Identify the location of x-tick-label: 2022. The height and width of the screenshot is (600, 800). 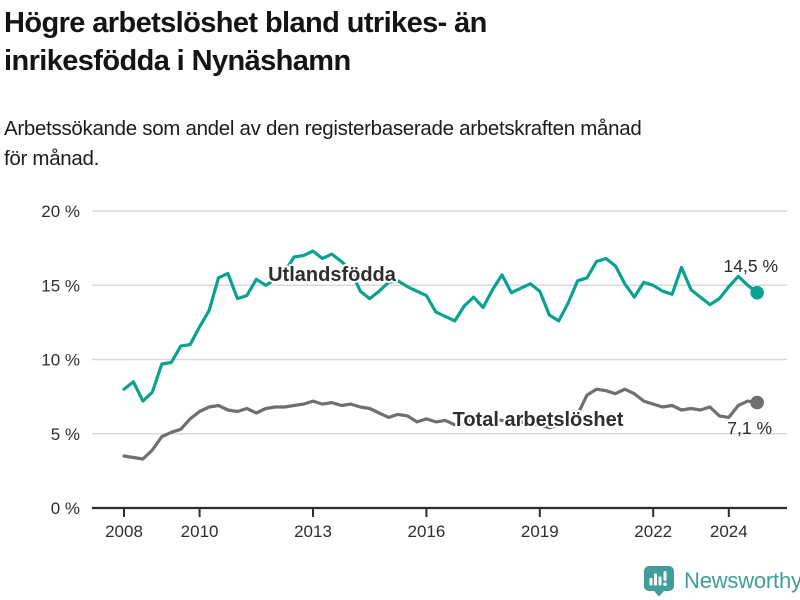
(653, 531).